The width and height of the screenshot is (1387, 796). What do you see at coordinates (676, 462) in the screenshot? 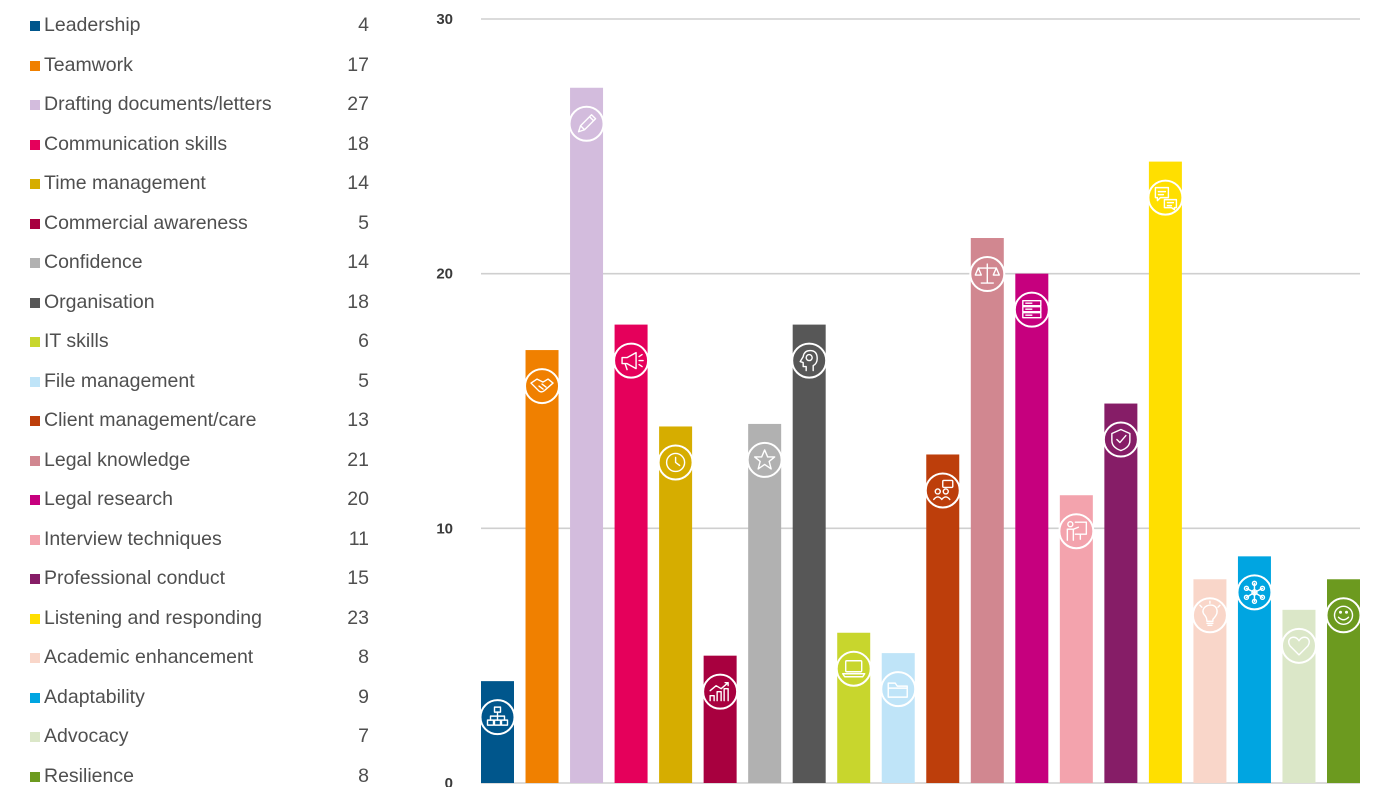
I see `clock-icon` at bounding box center [676, 462].